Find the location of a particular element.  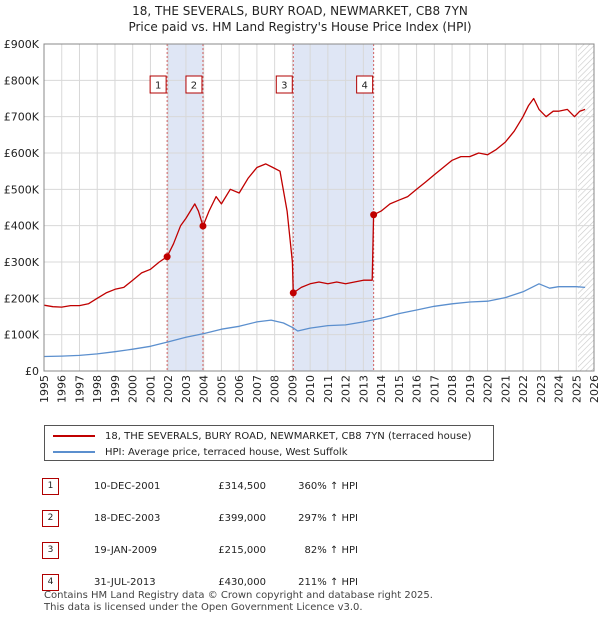

x-tick-label: 2008 is located at coordinates (275, 389).